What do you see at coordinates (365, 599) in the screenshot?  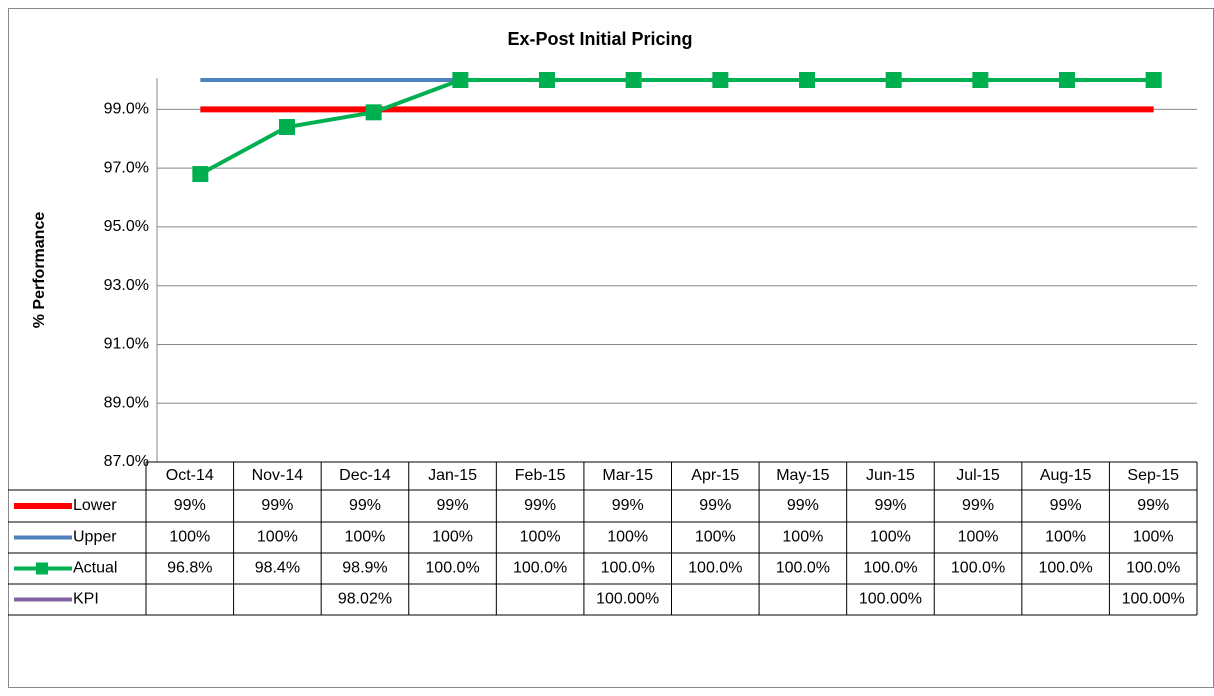 I see `table-value: 98.02%` at bounding box center [365, 599].